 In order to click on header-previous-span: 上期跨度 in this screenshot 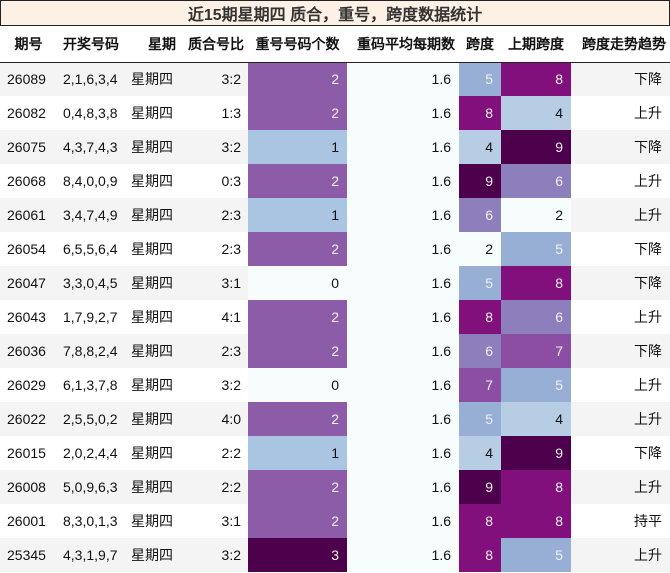, I will do `click(536, 45)`.